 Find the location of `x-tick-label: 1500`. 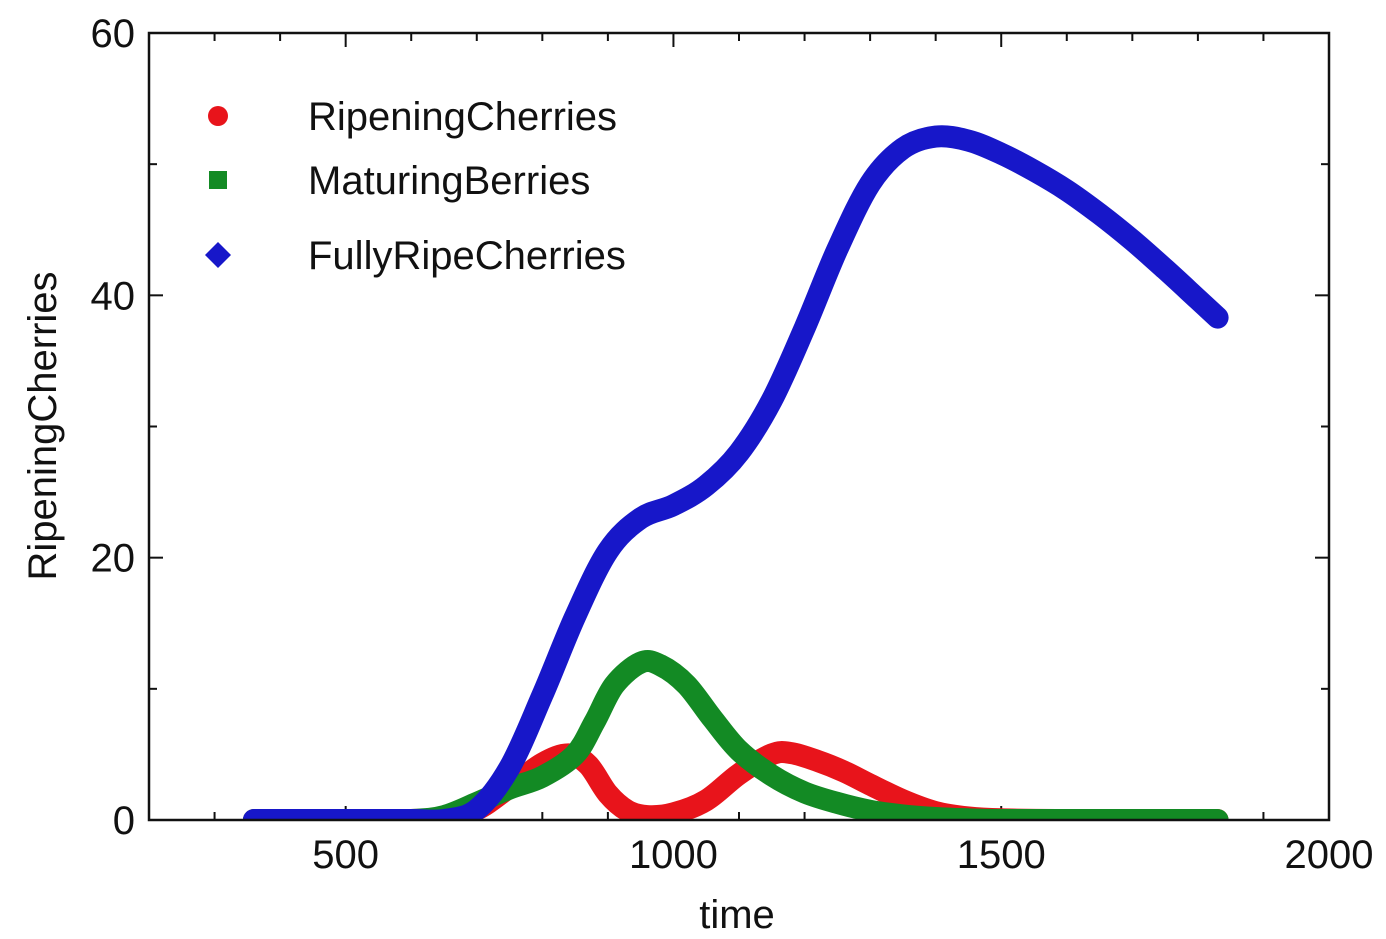

x-tick-label: 1500 is located at coordinates (1001, 855).